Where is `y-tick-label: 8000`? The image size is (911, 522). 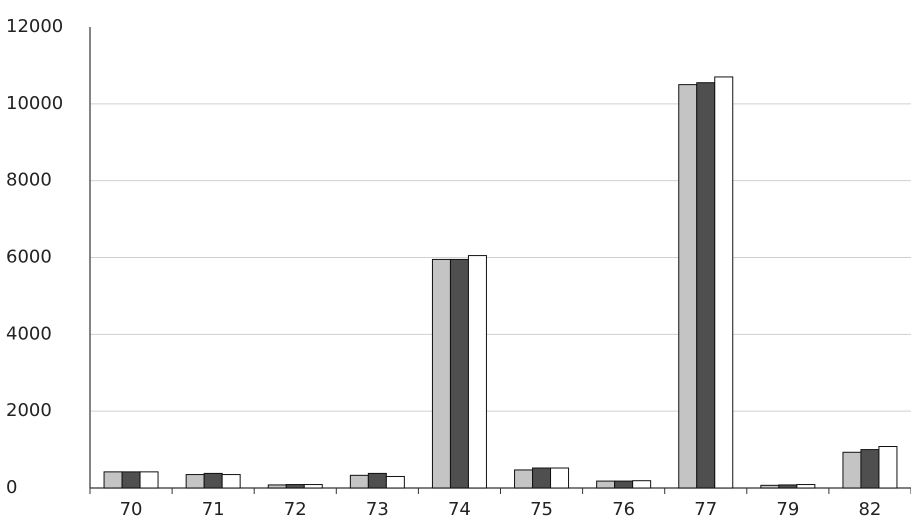 y-tick-label: 8000 is located at coordinates (29, 180).